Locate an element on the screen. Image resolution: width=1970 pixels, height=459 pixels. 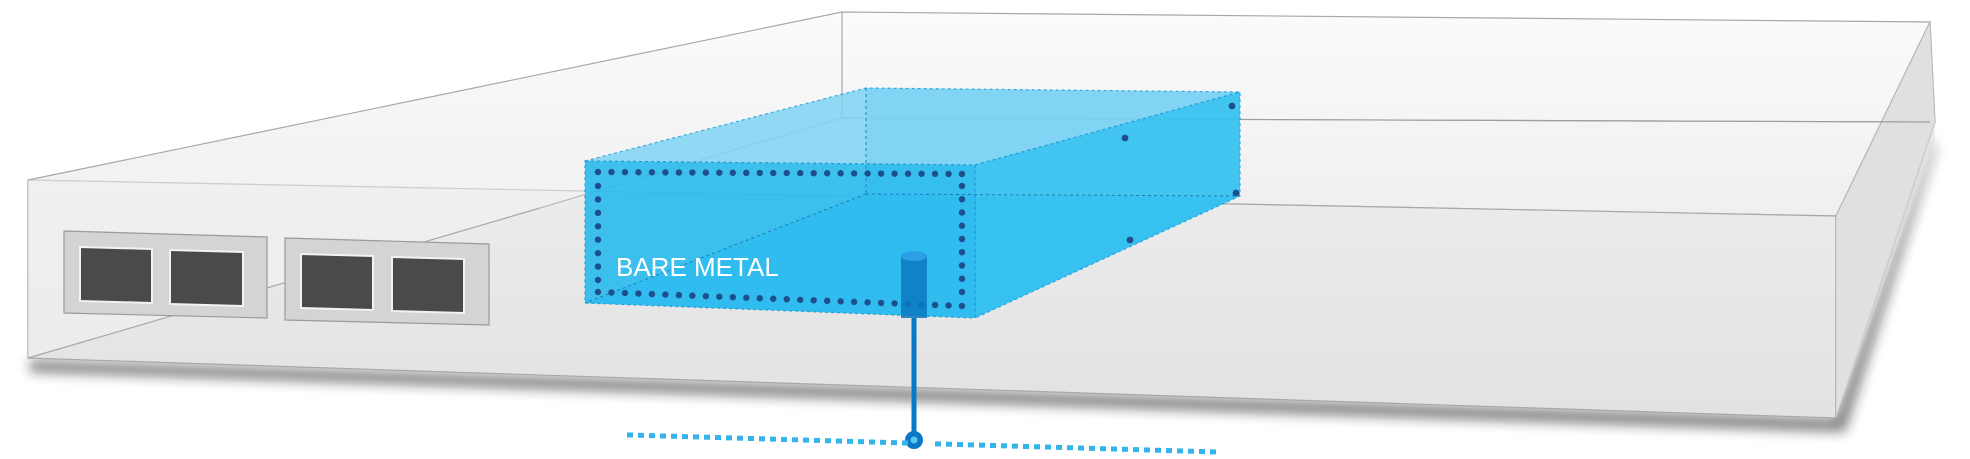
network-connector is located at coordinates (914, 350).